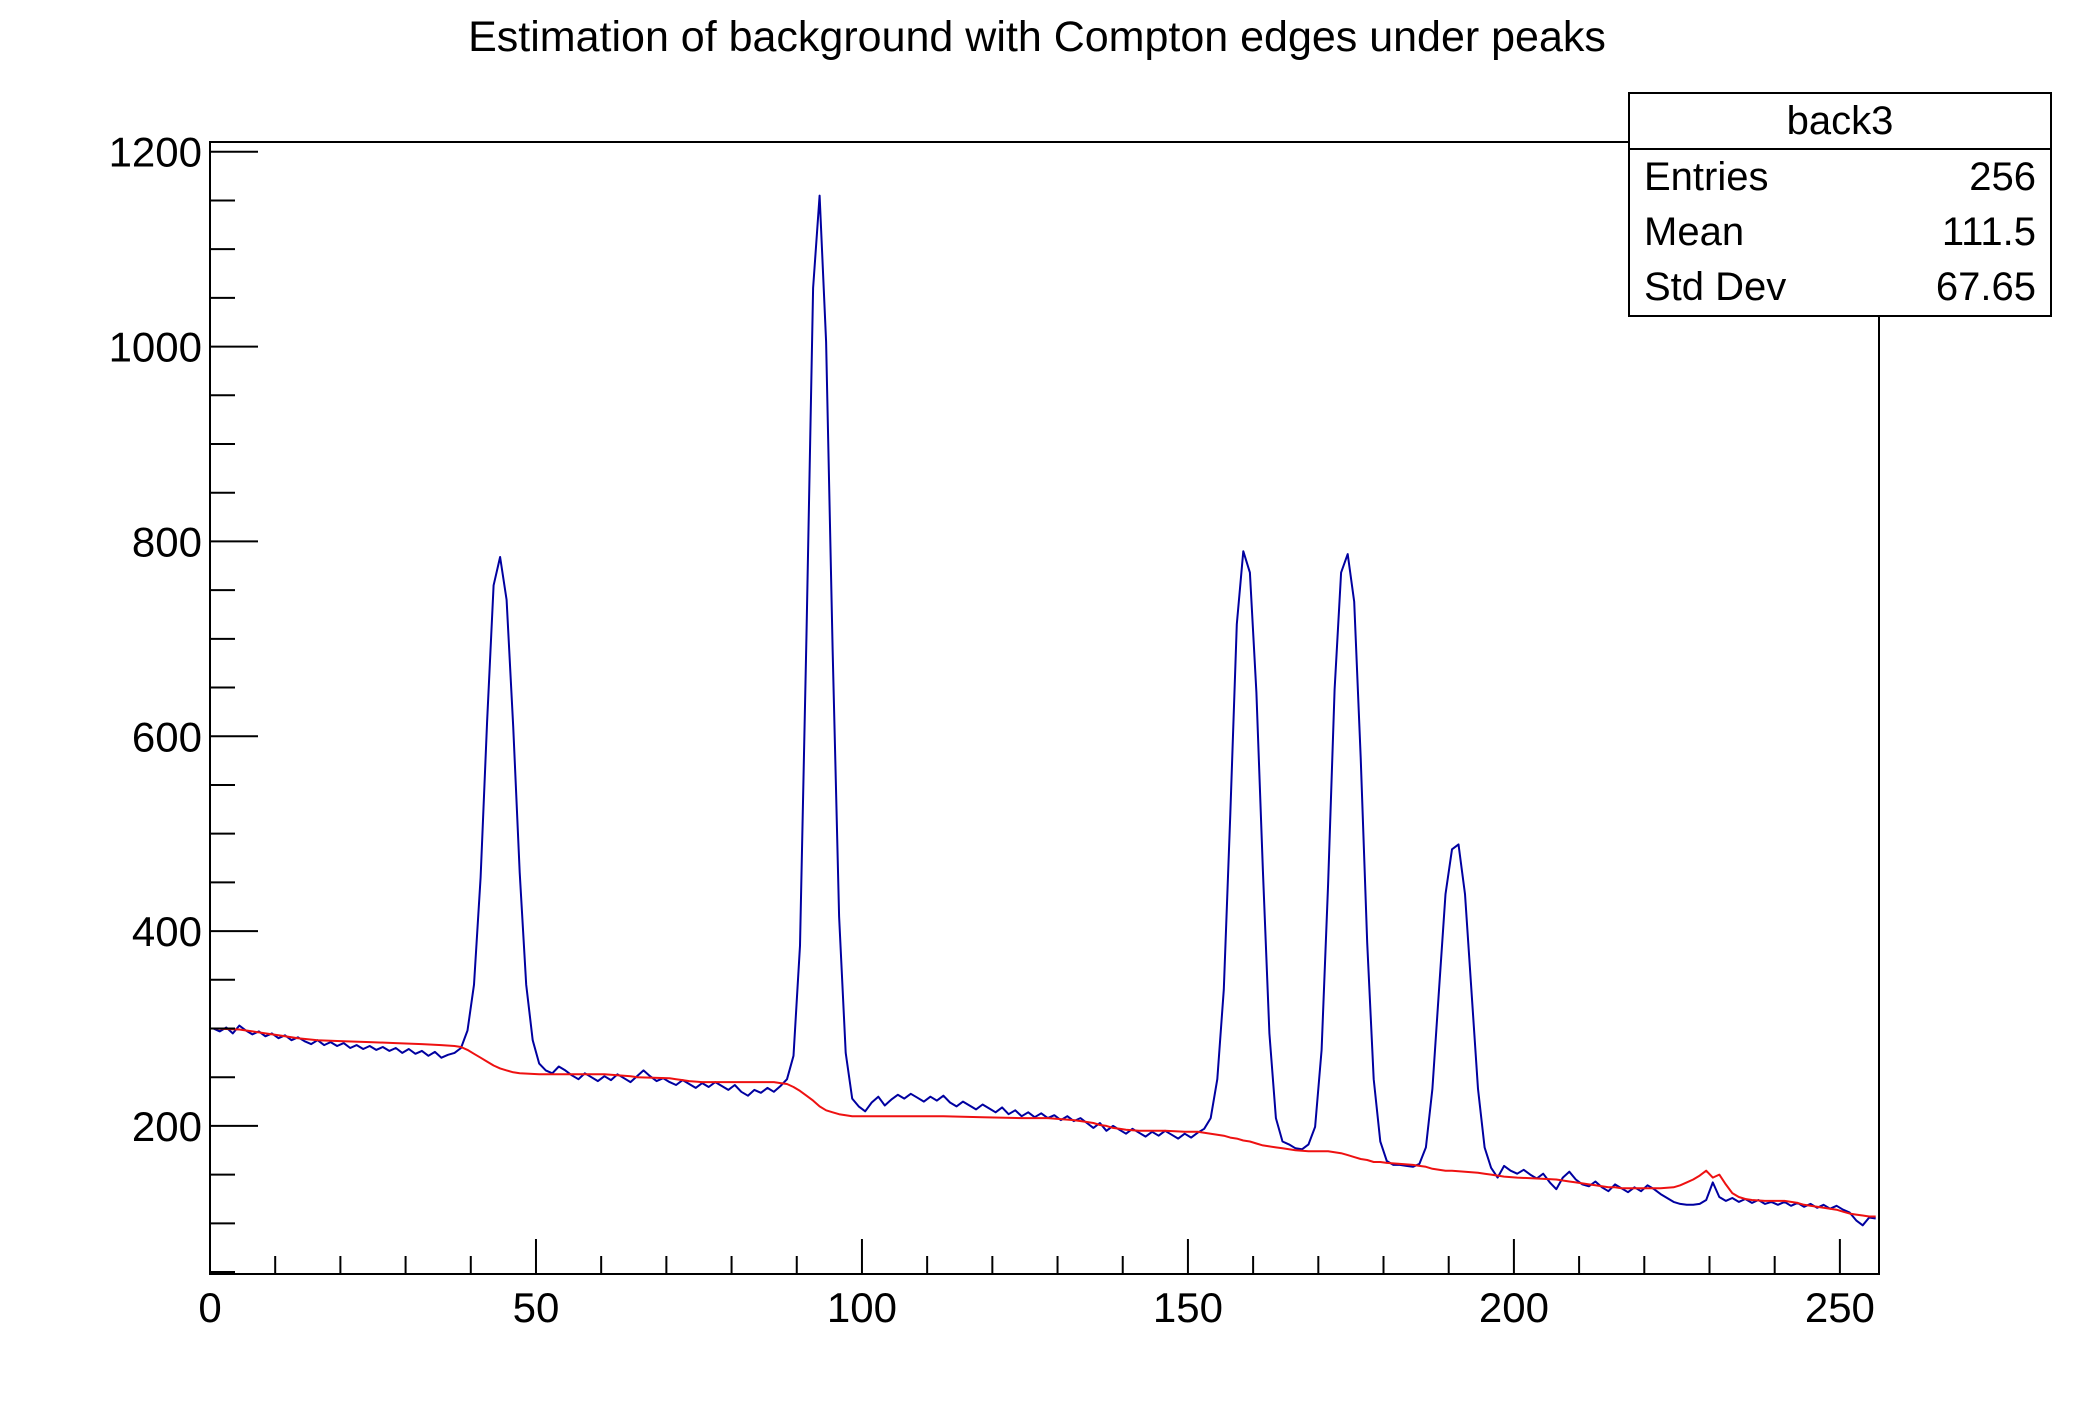 The image size is (2088, 1416). Describe the element at coordinates (536, 1307) in the screenshot. I see `x-tick-label: 50` at that location.